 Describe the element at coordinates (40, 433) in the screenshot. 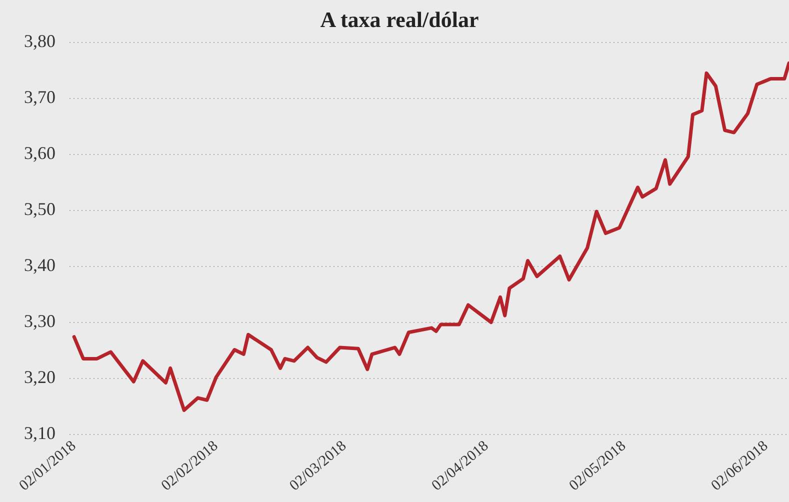

I see `y-tick-label: 3,10` at that location.